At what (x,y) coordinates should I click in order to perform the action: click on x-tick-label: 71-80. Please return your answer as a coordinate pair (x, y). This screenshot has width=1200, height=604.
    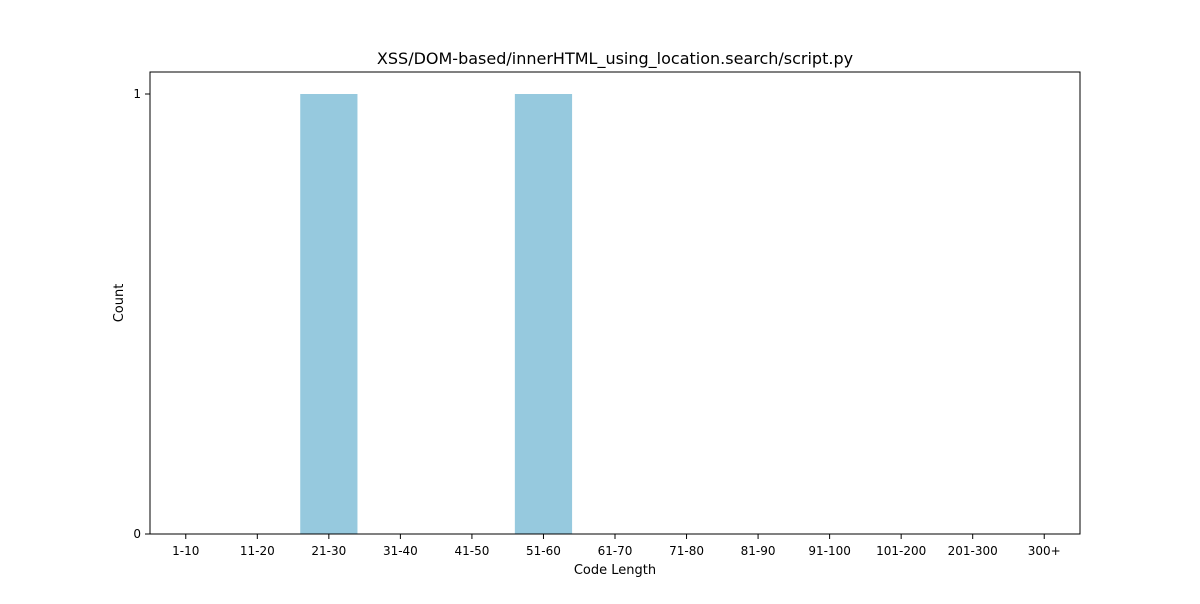
    Looking at the image, I should click on (686, 551).